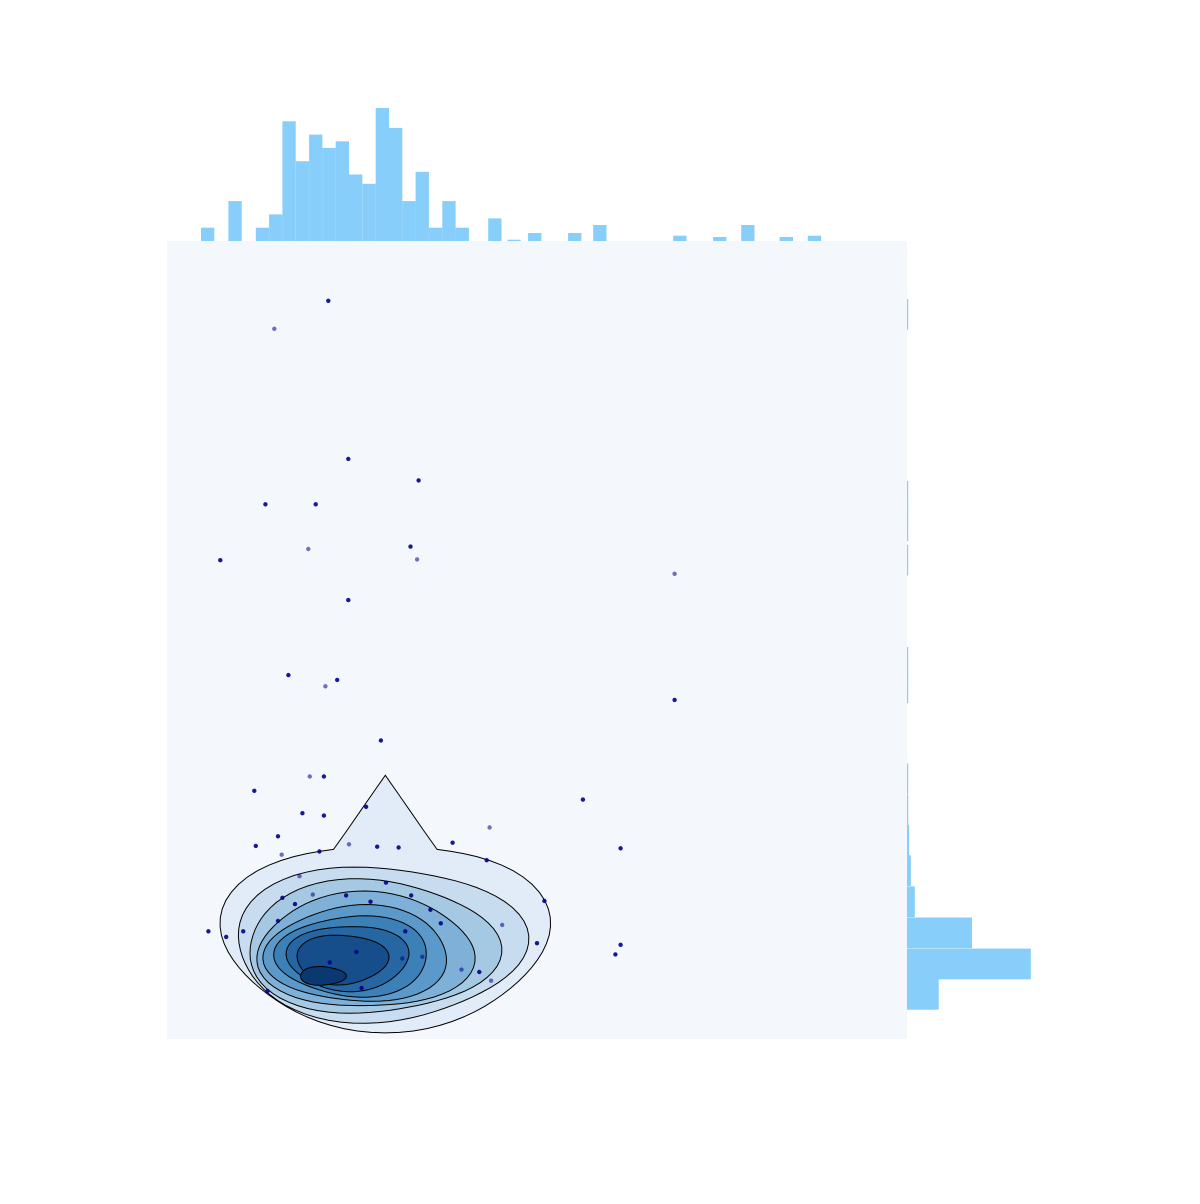 The width and height of the screenshot is (1200, 1204). What do you see at coordinates (385, 904) in the screenshot?
I see `density-contours` at bounding box center [385, 904].